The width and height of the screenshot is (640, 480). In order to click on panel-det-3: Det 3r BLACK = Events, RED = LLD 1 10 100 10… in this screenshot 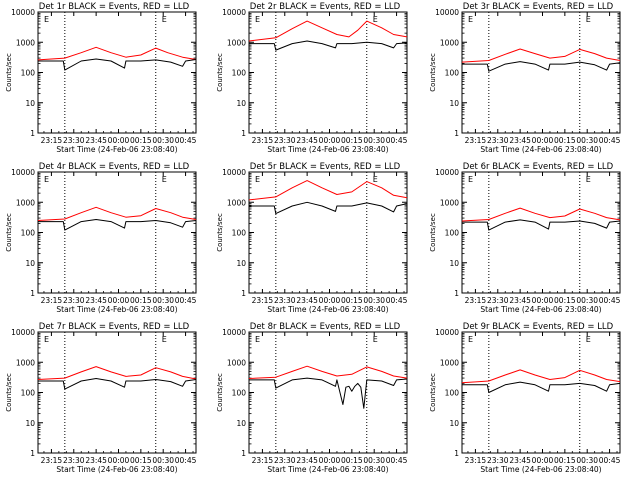, I will do `click(525, 78)`.